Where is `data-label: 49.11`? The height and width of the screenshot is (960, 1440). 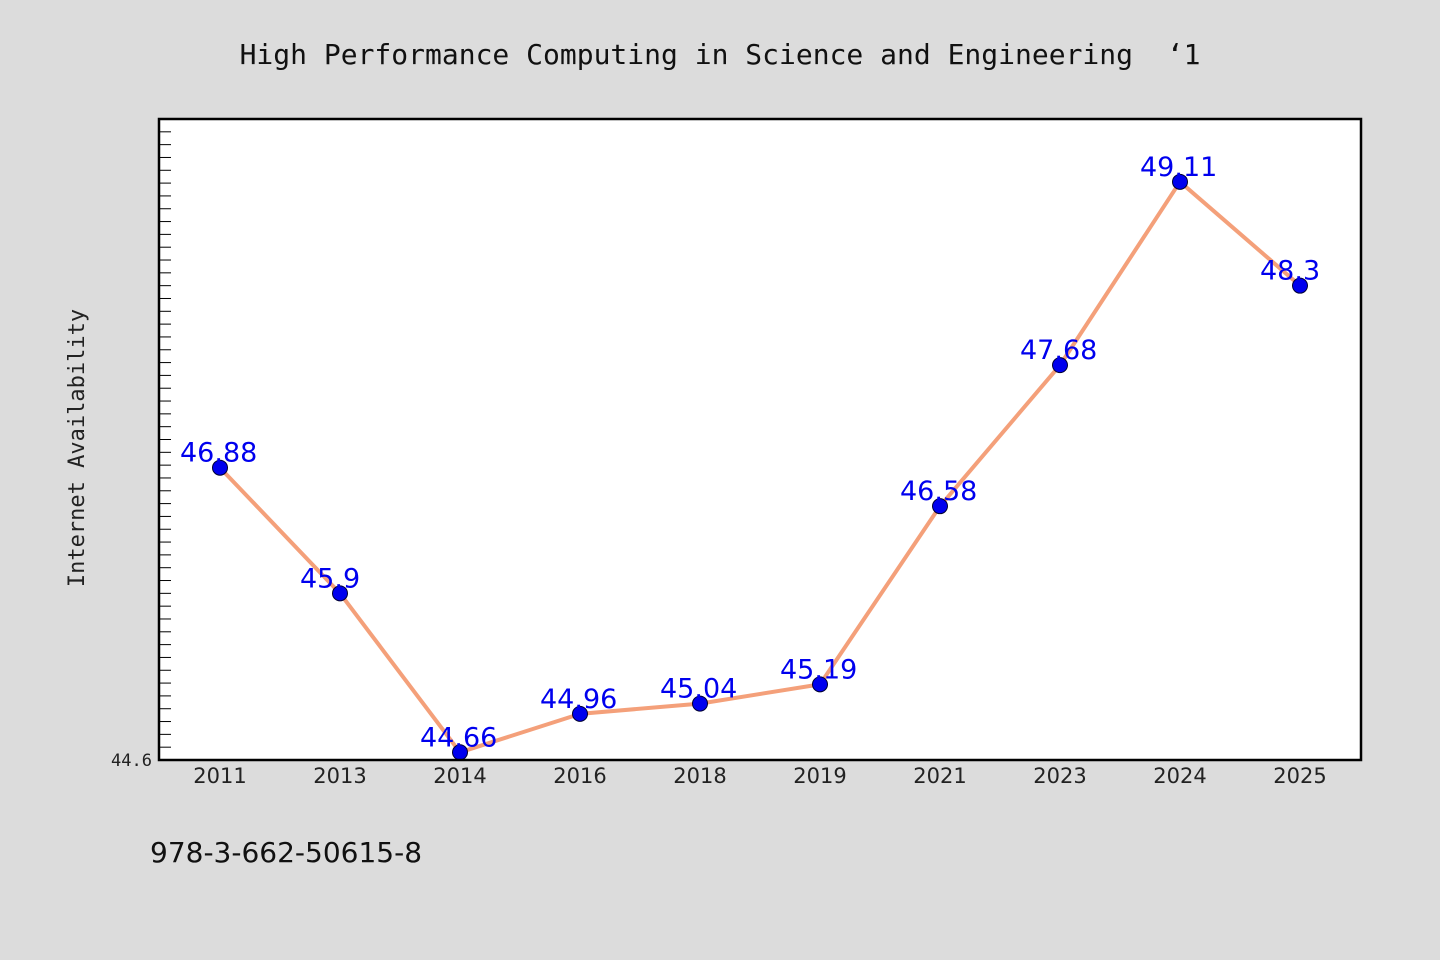
data-label: 49.11 is located at coordinates (1178, 167).